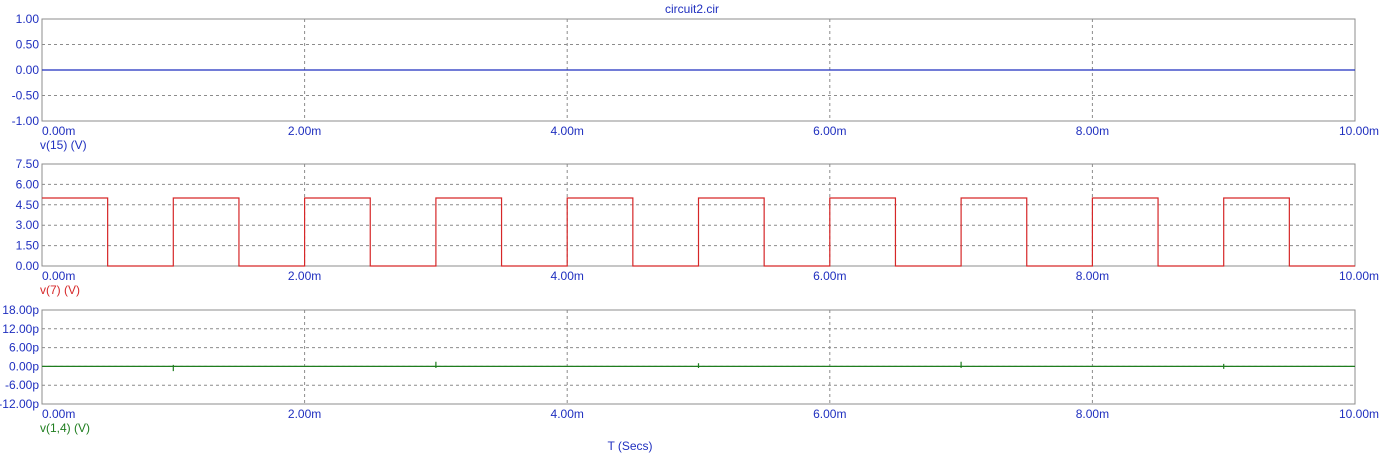  I want to click on y-tick-label: 12.00p, so click(20, 329).